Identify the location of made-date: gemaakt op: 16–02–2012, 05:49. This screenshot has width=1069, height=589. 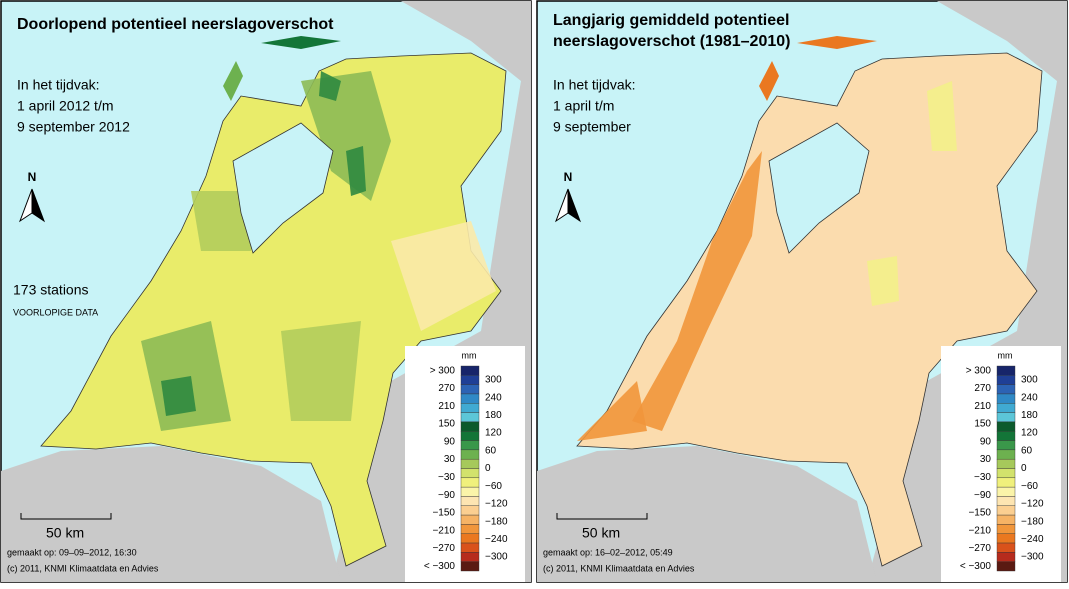
(608, 552).